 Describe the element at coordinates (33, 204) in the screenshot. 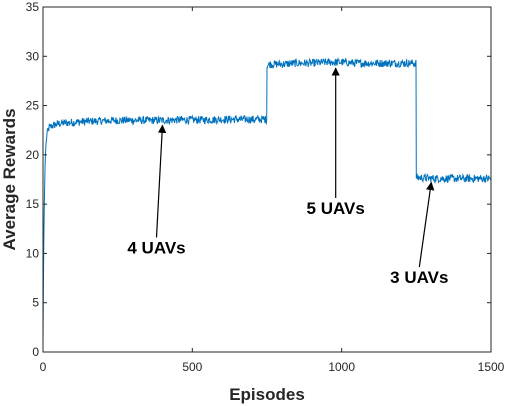

I see `y-tick-label: 15` at that location.